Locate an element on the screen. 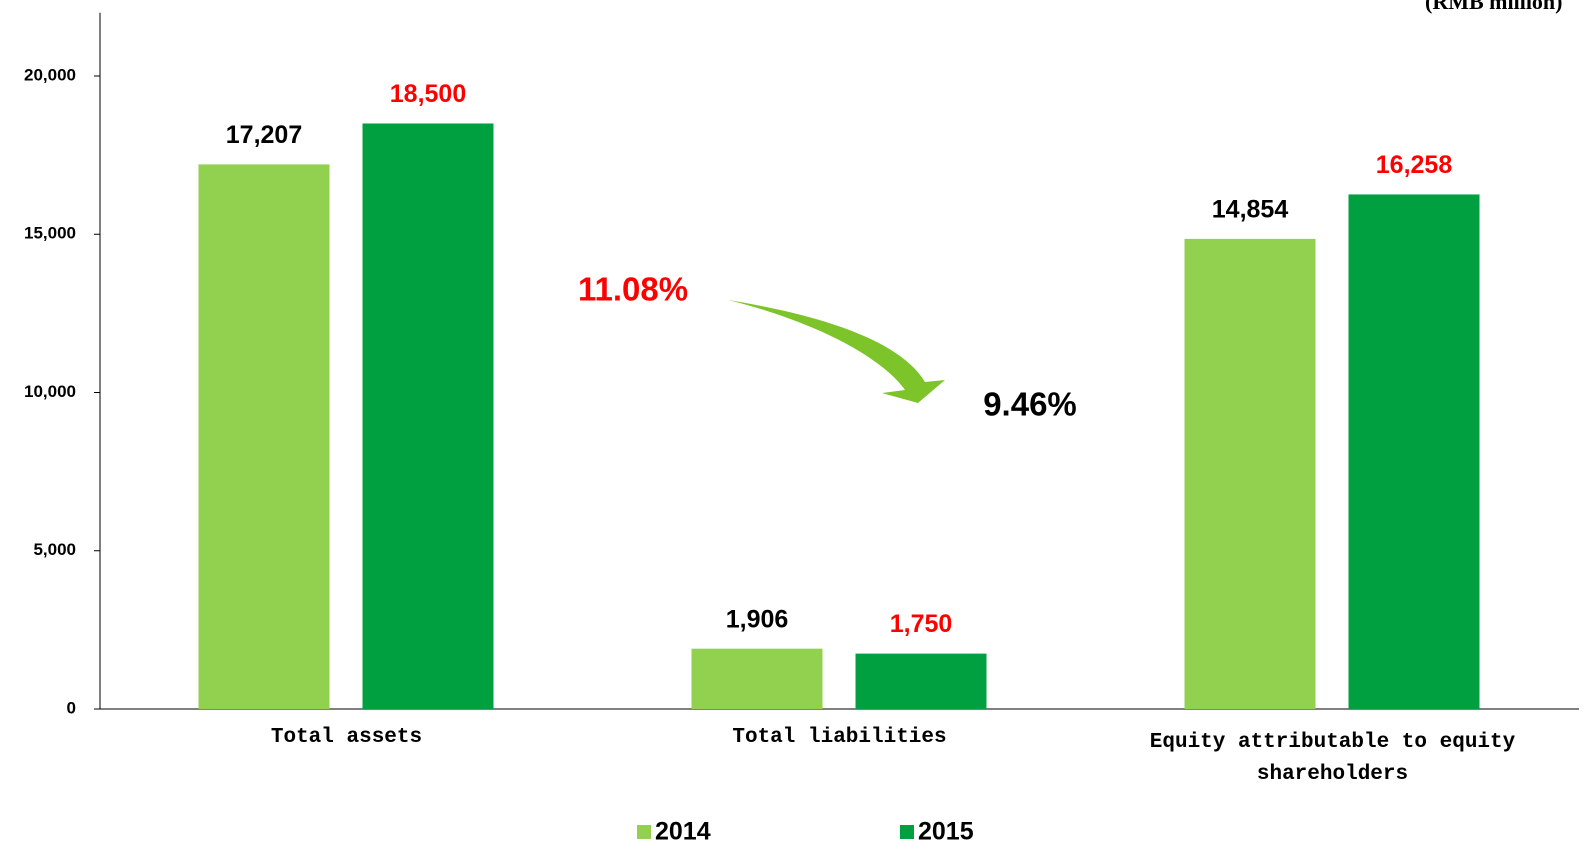 This screenshot has width=1589, height=855. arrow is located at coordinates (836, 351).